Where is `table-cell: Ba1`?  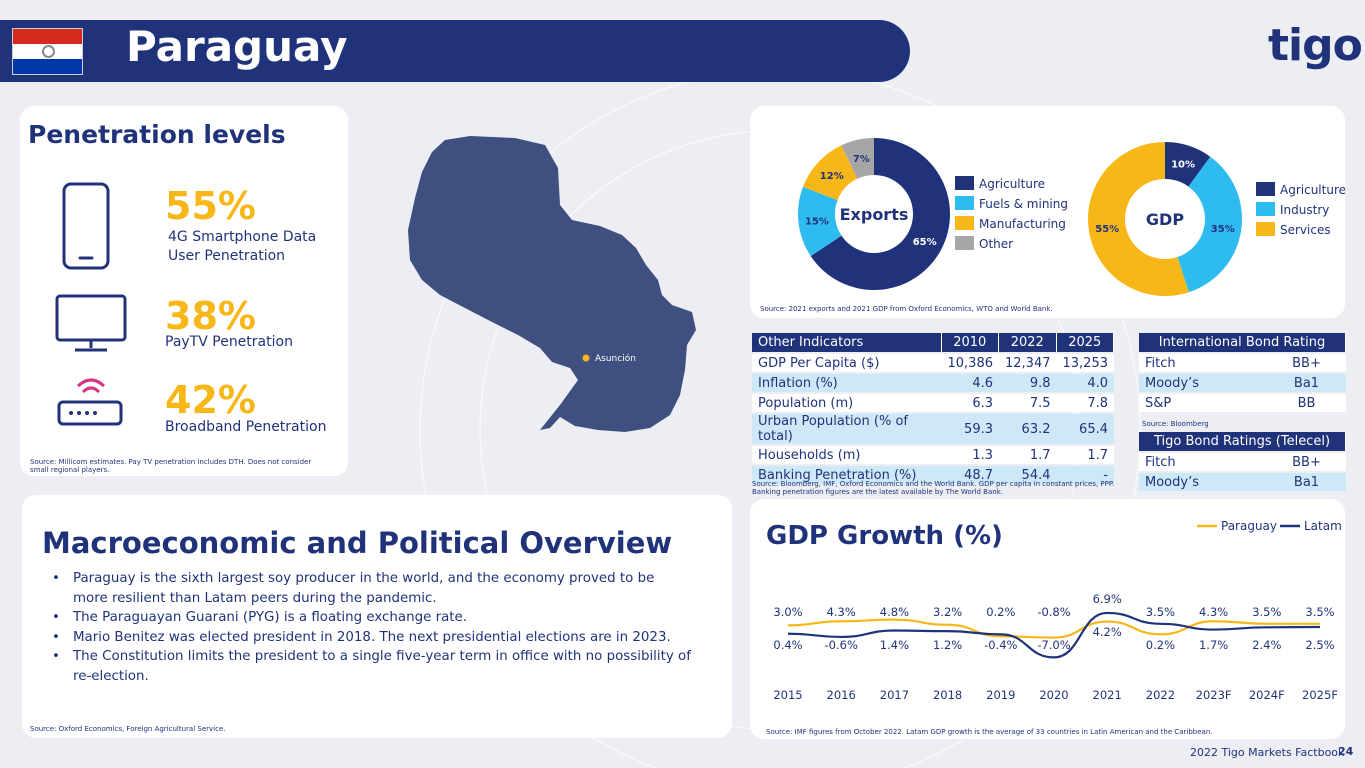 table-cell: Ba1 is located at coordinates (1306, 482).